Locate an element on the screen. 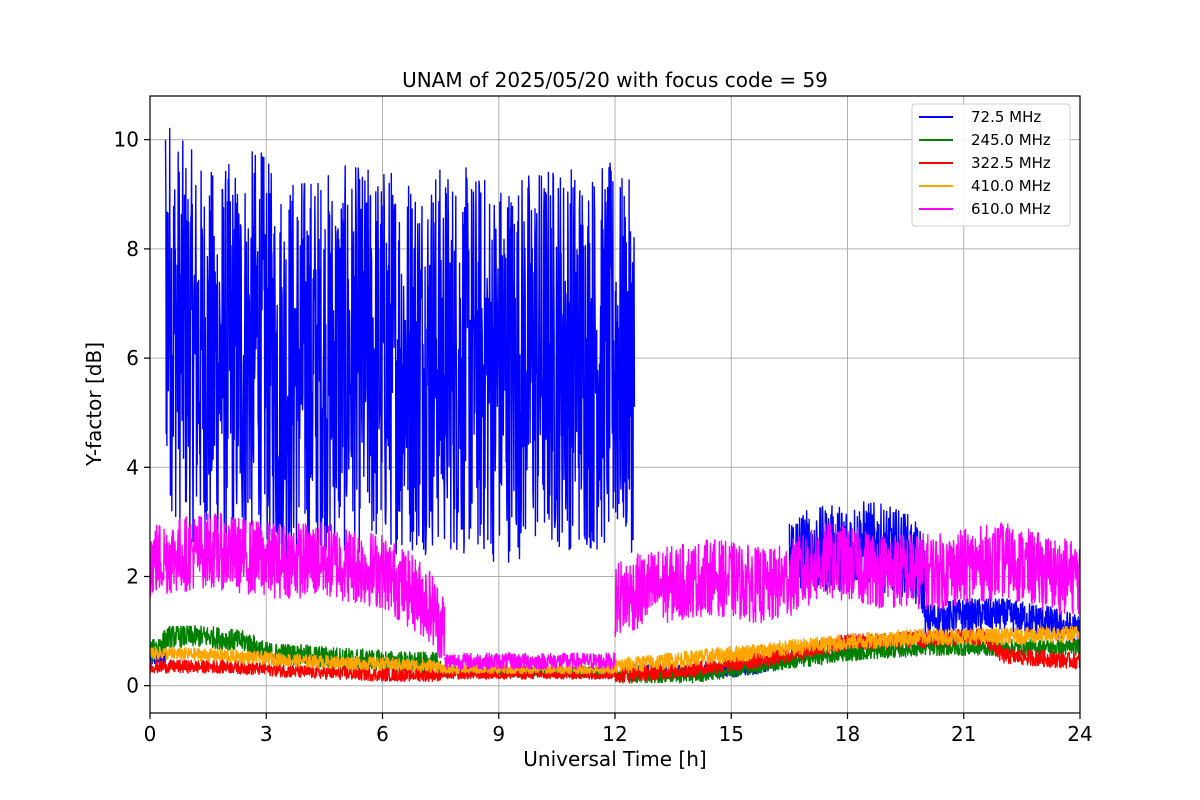 This screenshot has height=800, width=1200. x-tick-label: 6 is located at coordinates (382, 734).